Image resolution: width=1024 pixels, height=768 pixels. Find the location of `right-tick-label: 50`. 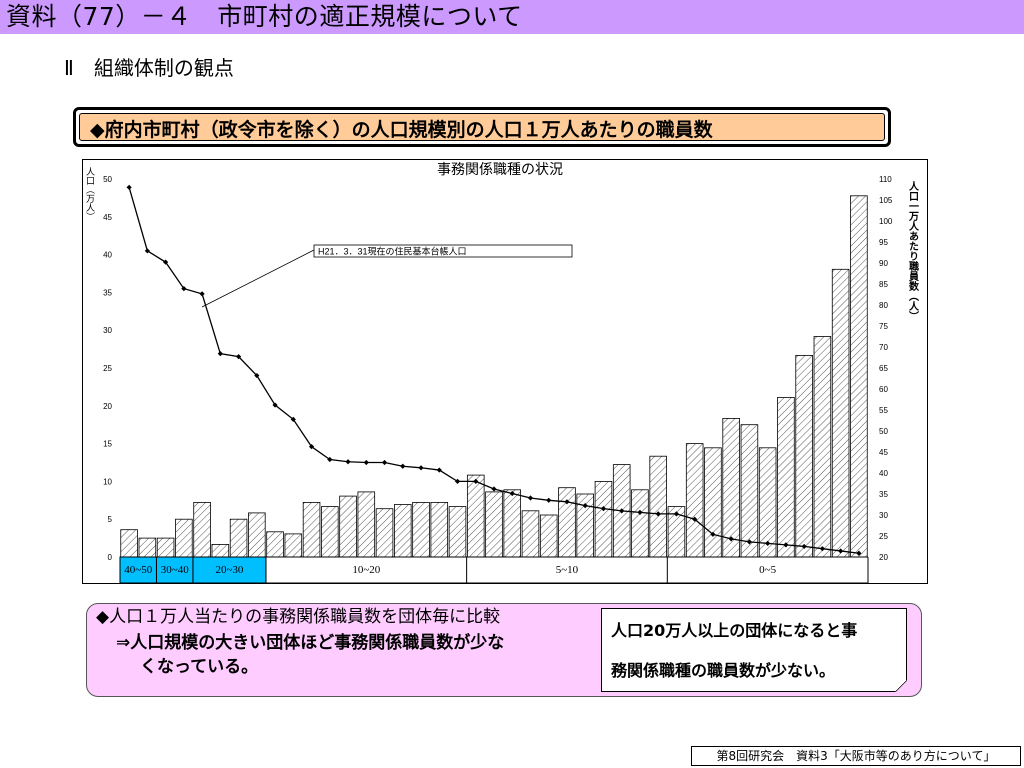

right-tick-label: 50 is located at coordinates (883, 431).